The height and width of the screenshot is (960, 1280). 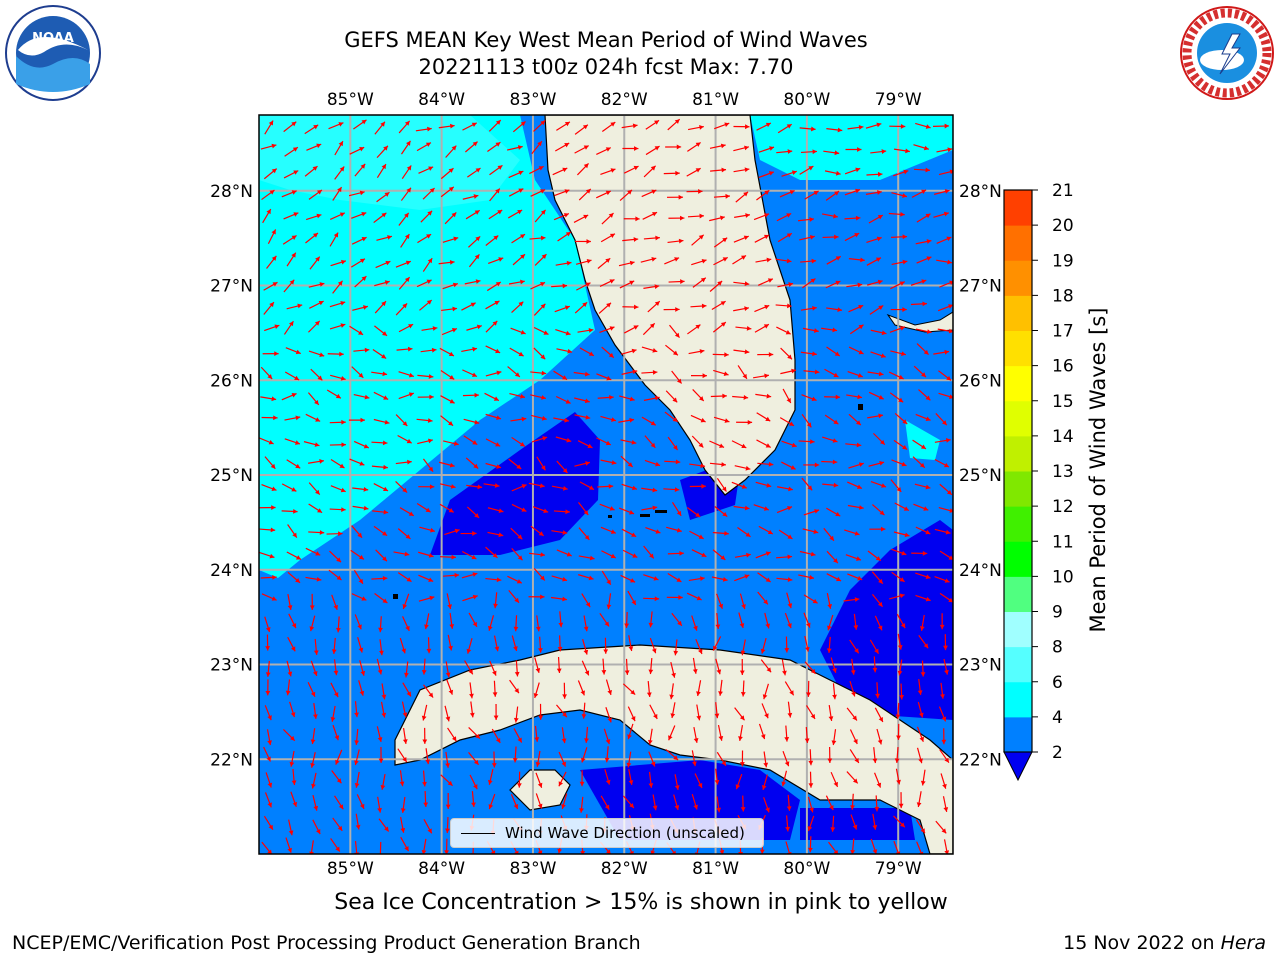 I want to click on lon-tick-label-top: 79°W, so click(x=898, y=100).